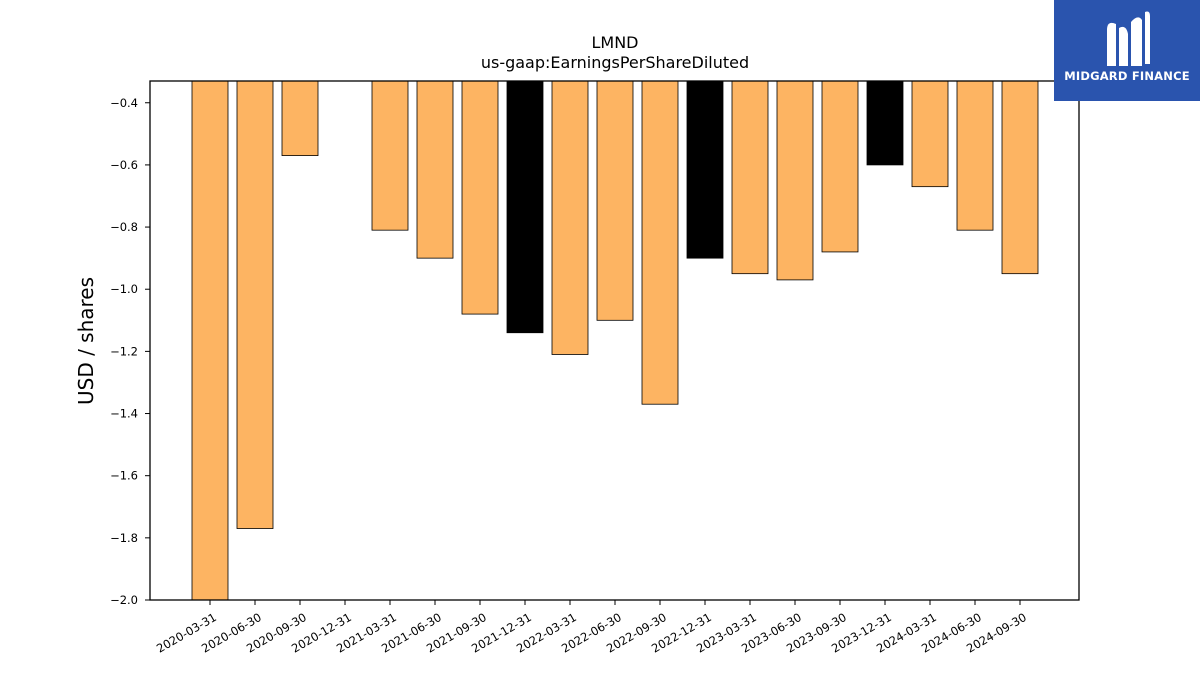 Image resolution: width=1200 pixels, height=675 pixels. Describe the element at coordinates (615, 62) in the screenshot. I see `chart-subtitle: us-gaap:EarningsPerShareDiluted` at that location.